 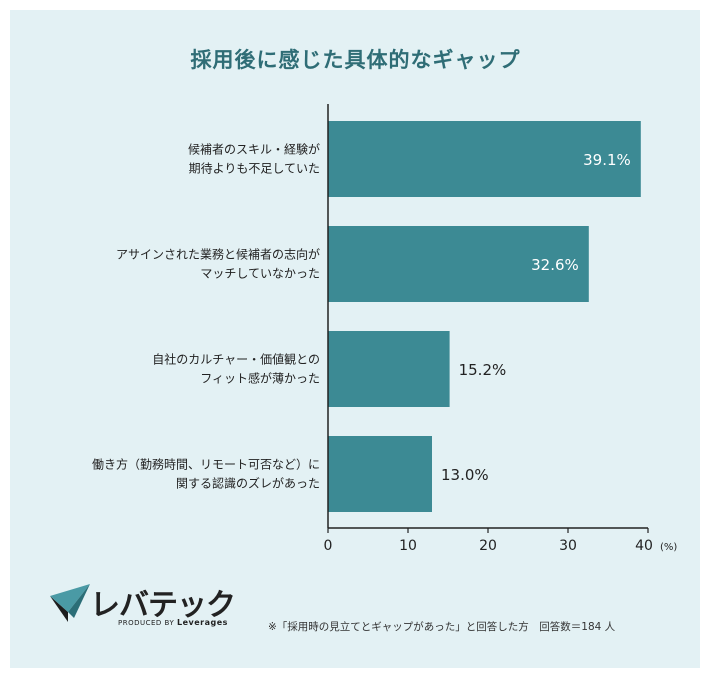 I want to click on chart-title: 採用後に感じた具体的なギャップ, so click(x=355, y=60).